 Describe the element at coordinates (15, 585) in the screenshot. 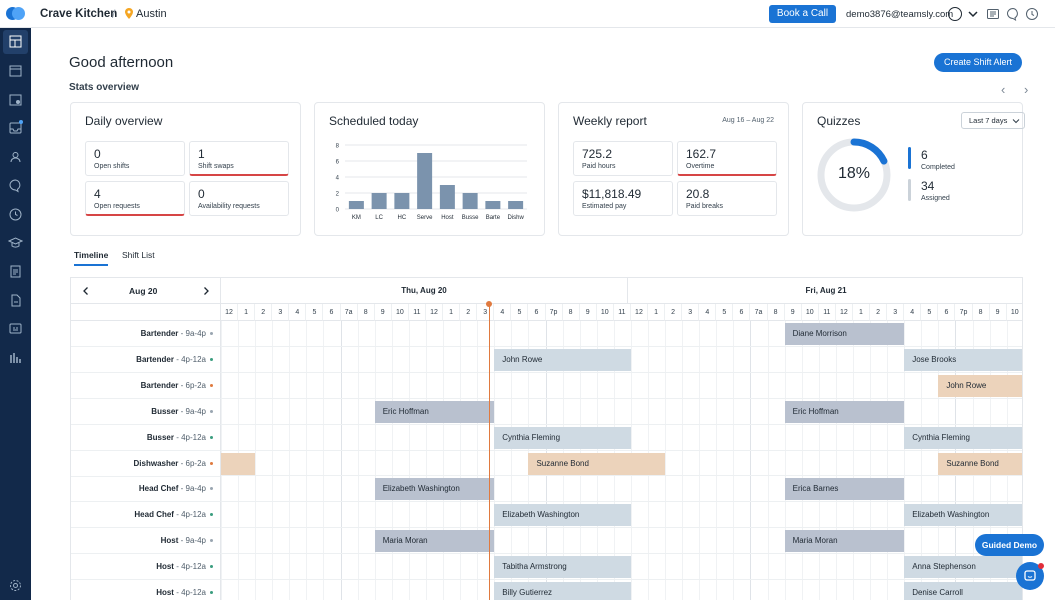

I see `settings-icon` at that location.